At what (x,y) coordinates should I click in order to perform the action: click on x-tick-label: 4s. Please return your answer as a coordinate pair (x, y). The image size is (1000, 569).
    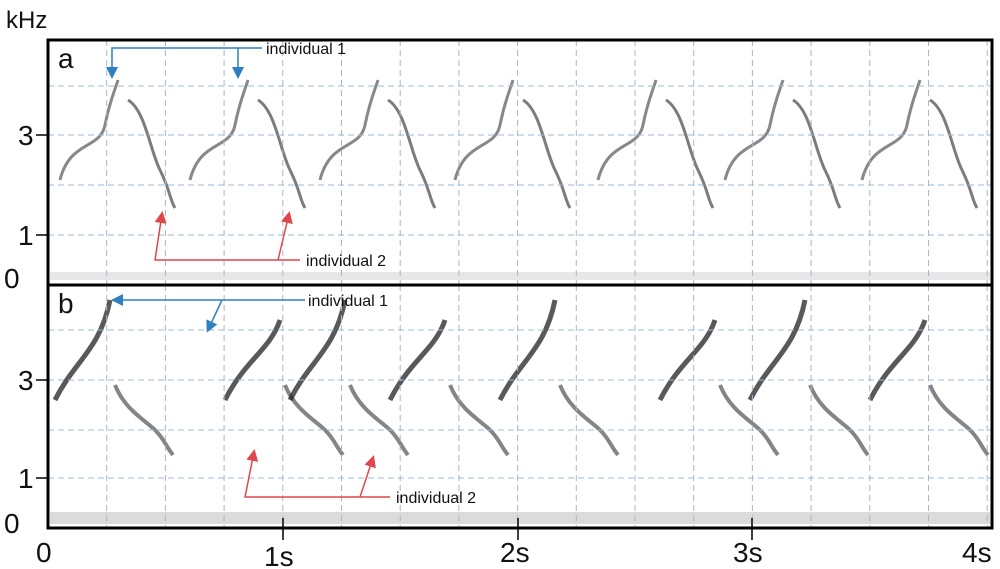
    Looking at the image, I should click on (977, 552).